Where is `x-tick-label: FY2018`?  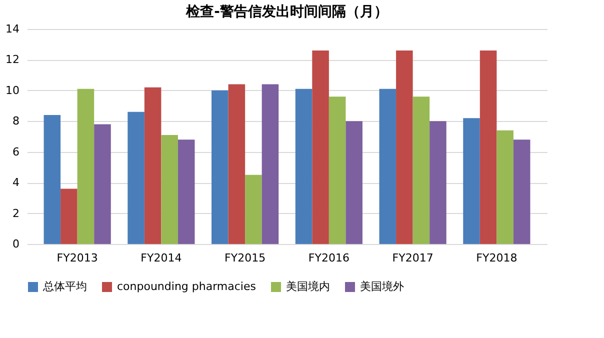
x-tick-label: FY2018 is located at coordinates (497, 258).